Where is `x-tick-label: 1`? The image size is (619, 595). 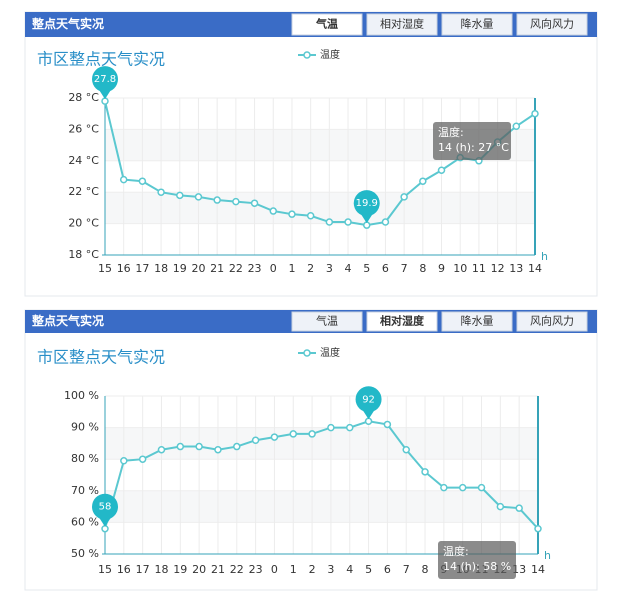
x-tick-label: 1 is located at coordinates (291, 268).